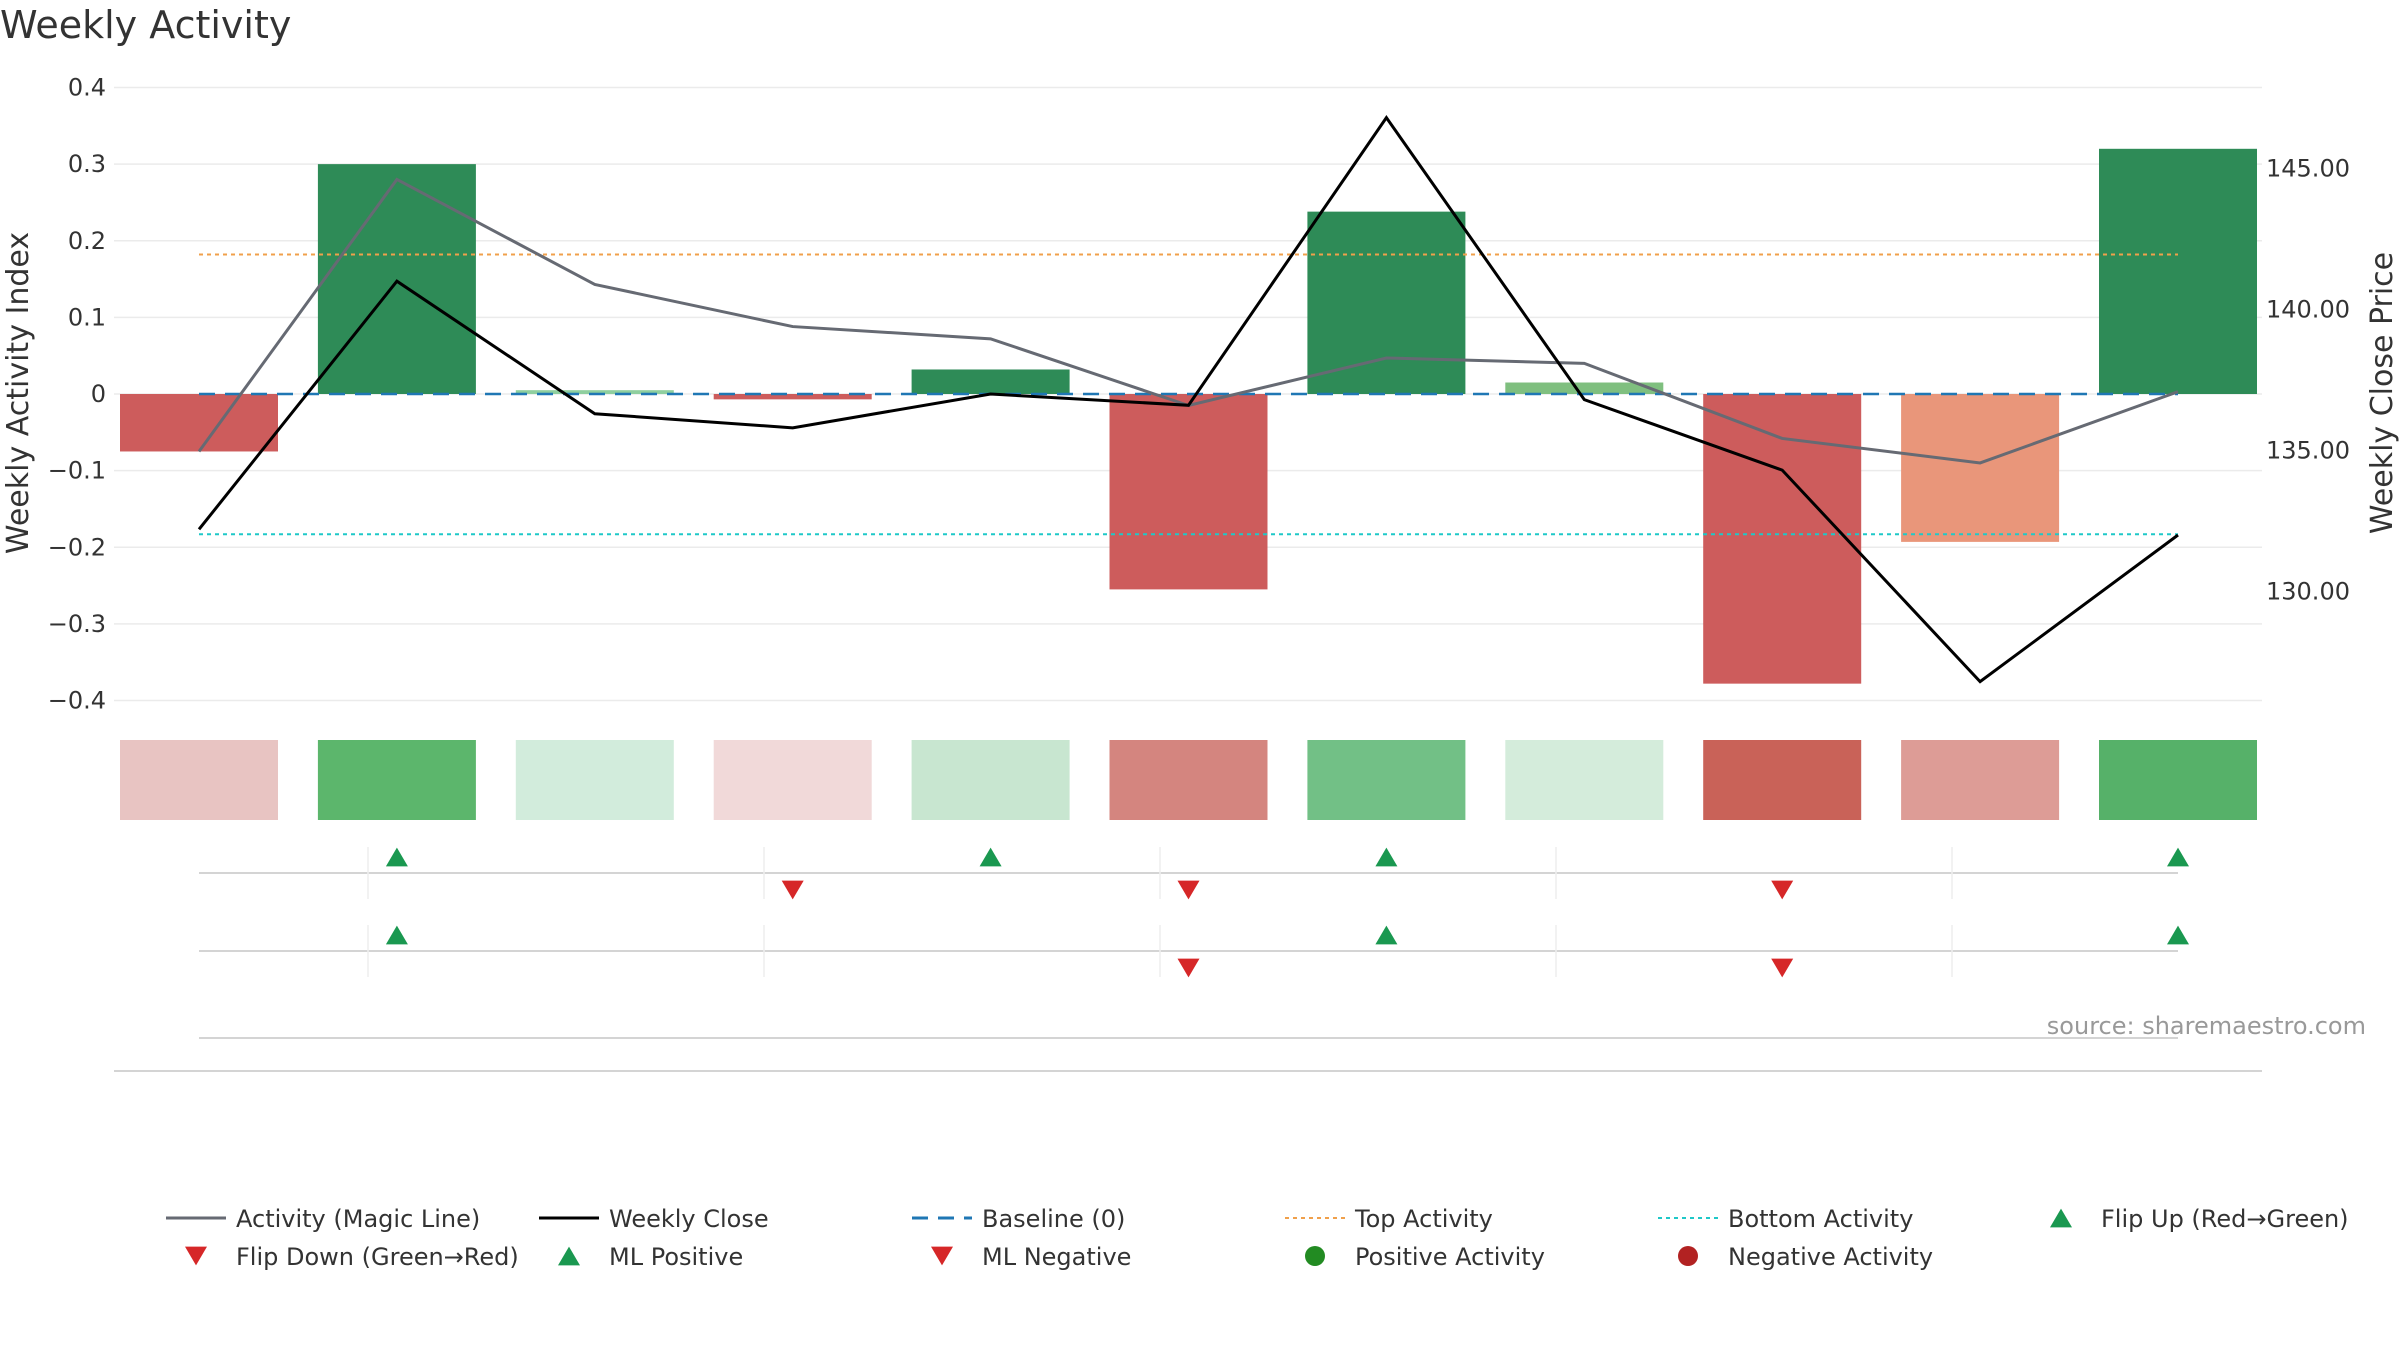 The height and width of the screenshot is (1350, 2400). I want to click on legend-label: Baseline (0), so click(1053, 1219).